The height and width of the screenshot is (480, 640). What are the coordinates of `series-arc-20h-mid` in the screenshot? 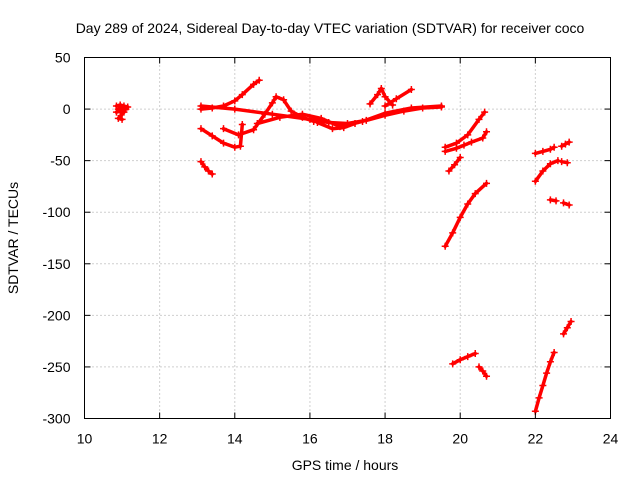 It's located at (466, 141).